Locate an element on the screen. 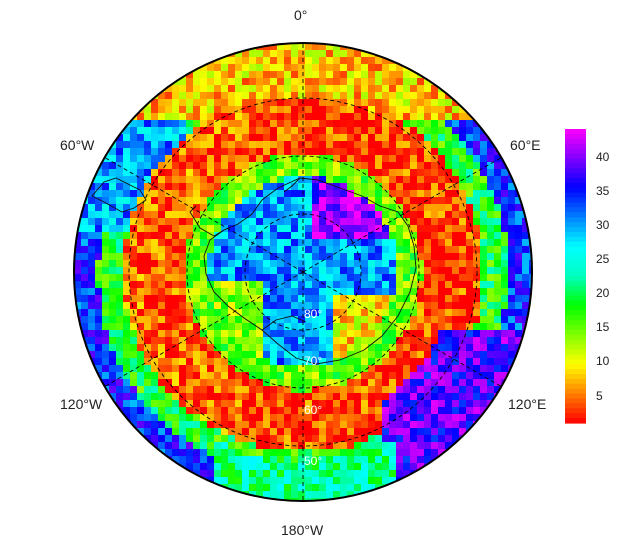 Image resolution: width=625 pixels, height=552 pixels. south-america-tip is located at coordinates (119, 195).